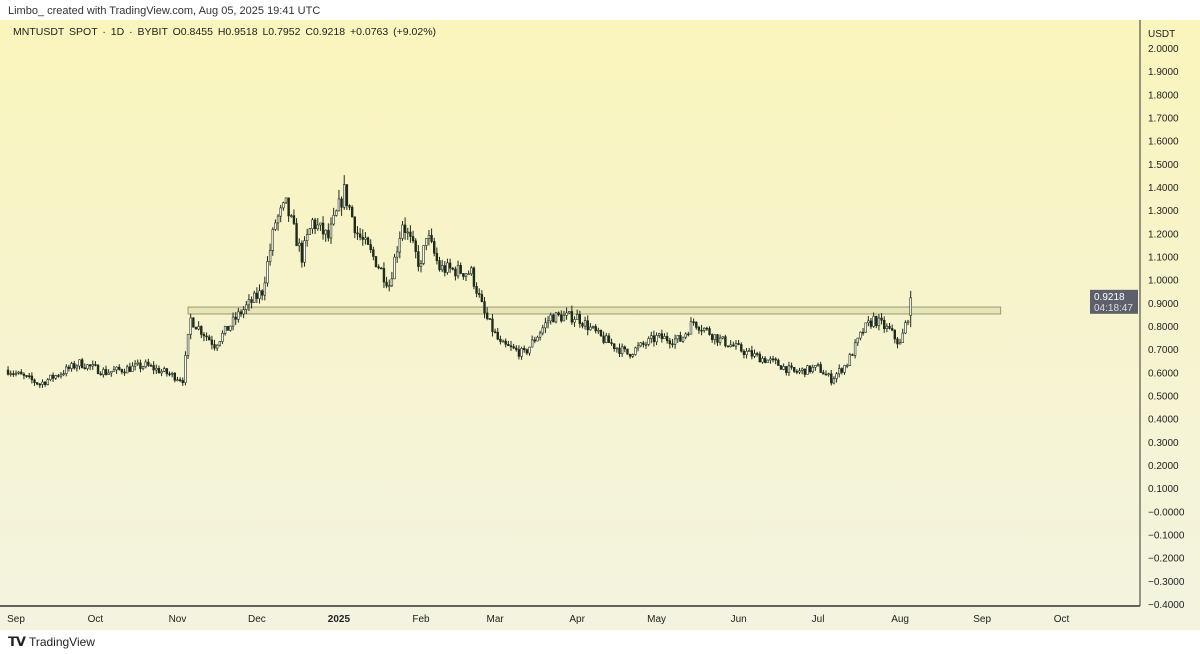 This screenshot has height=654, width=1200. What do you see at coordinates (495, 619) in the screenshot?
I see `x-tick-label: Mar` at bounding box center [495, 619].